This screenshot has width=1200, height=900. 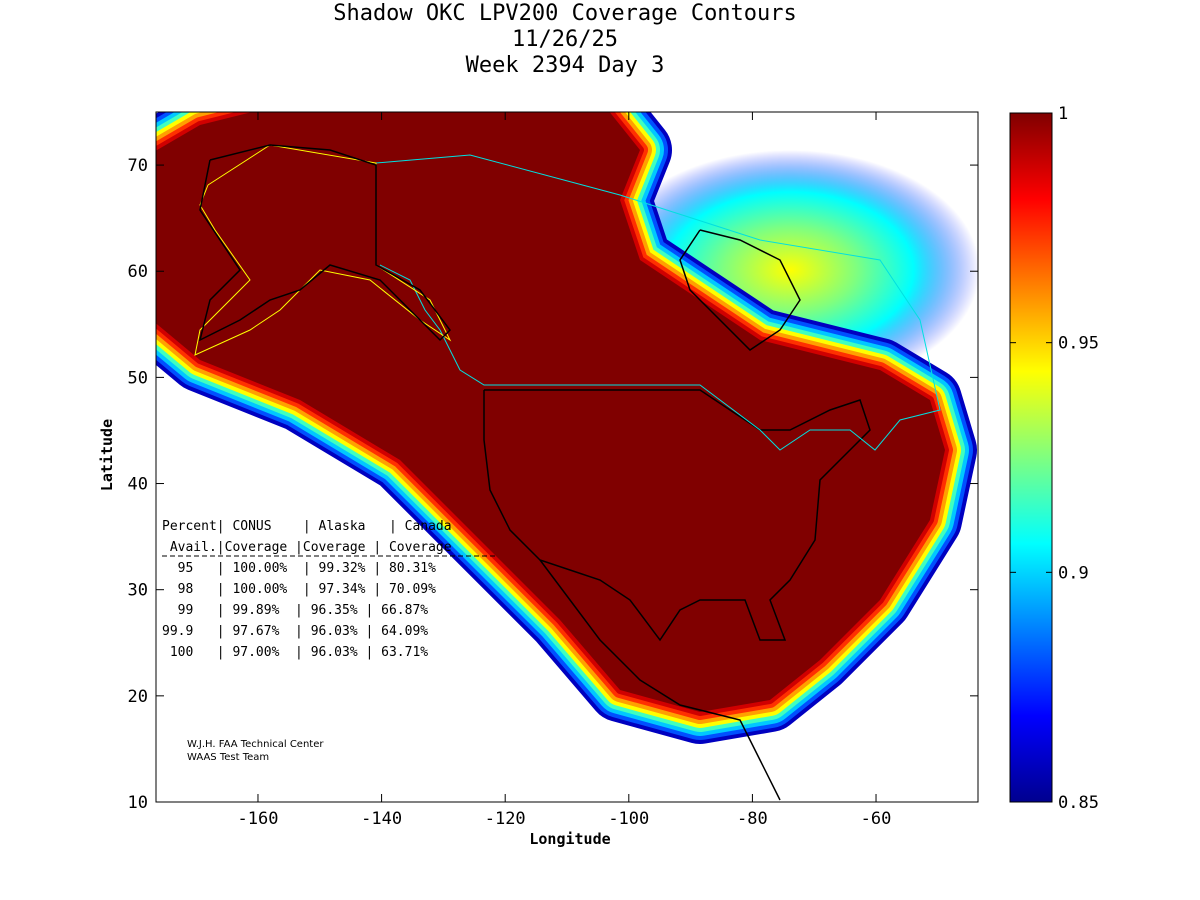 I want to click on y-tick-label: 40, so click(x=138, y=485).